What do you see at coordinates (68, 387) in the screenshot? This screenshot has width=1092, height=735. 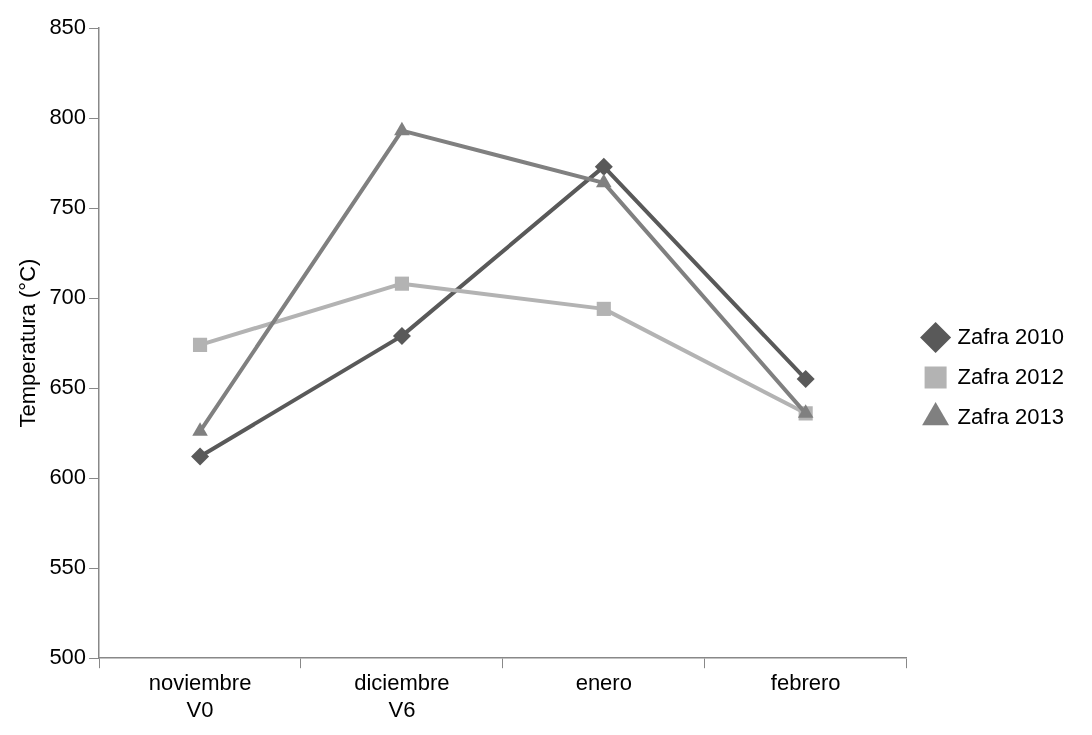 I see `y-tick-label: 650` at bounding box center [68, 387].